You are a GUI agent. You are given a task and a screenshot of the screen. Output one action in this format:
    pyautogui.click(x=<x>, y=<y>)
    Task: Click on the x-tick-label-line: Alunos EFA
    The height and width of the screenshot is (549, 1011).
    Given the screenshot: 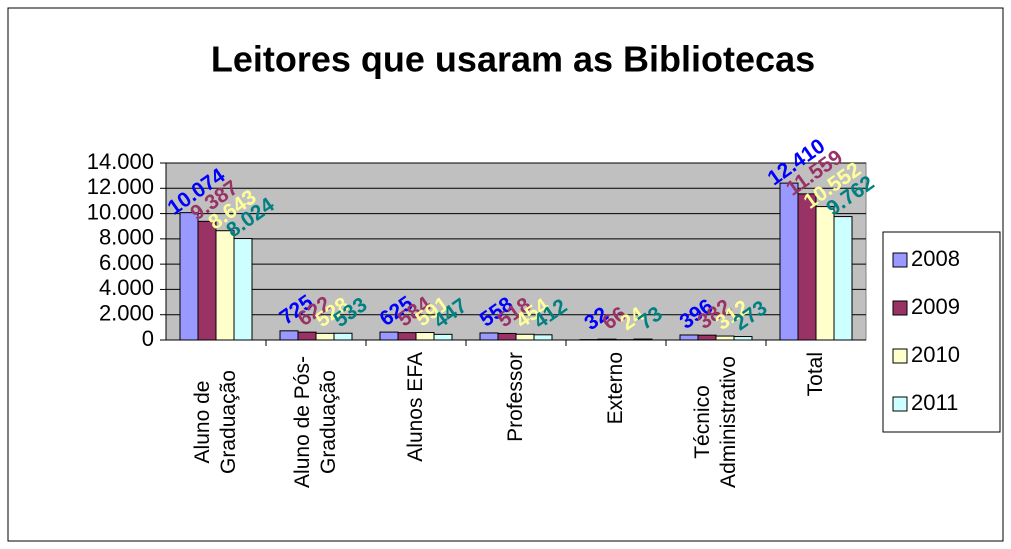 What is the action you would take?
    pyautogui.click(x=415, y=407)
    